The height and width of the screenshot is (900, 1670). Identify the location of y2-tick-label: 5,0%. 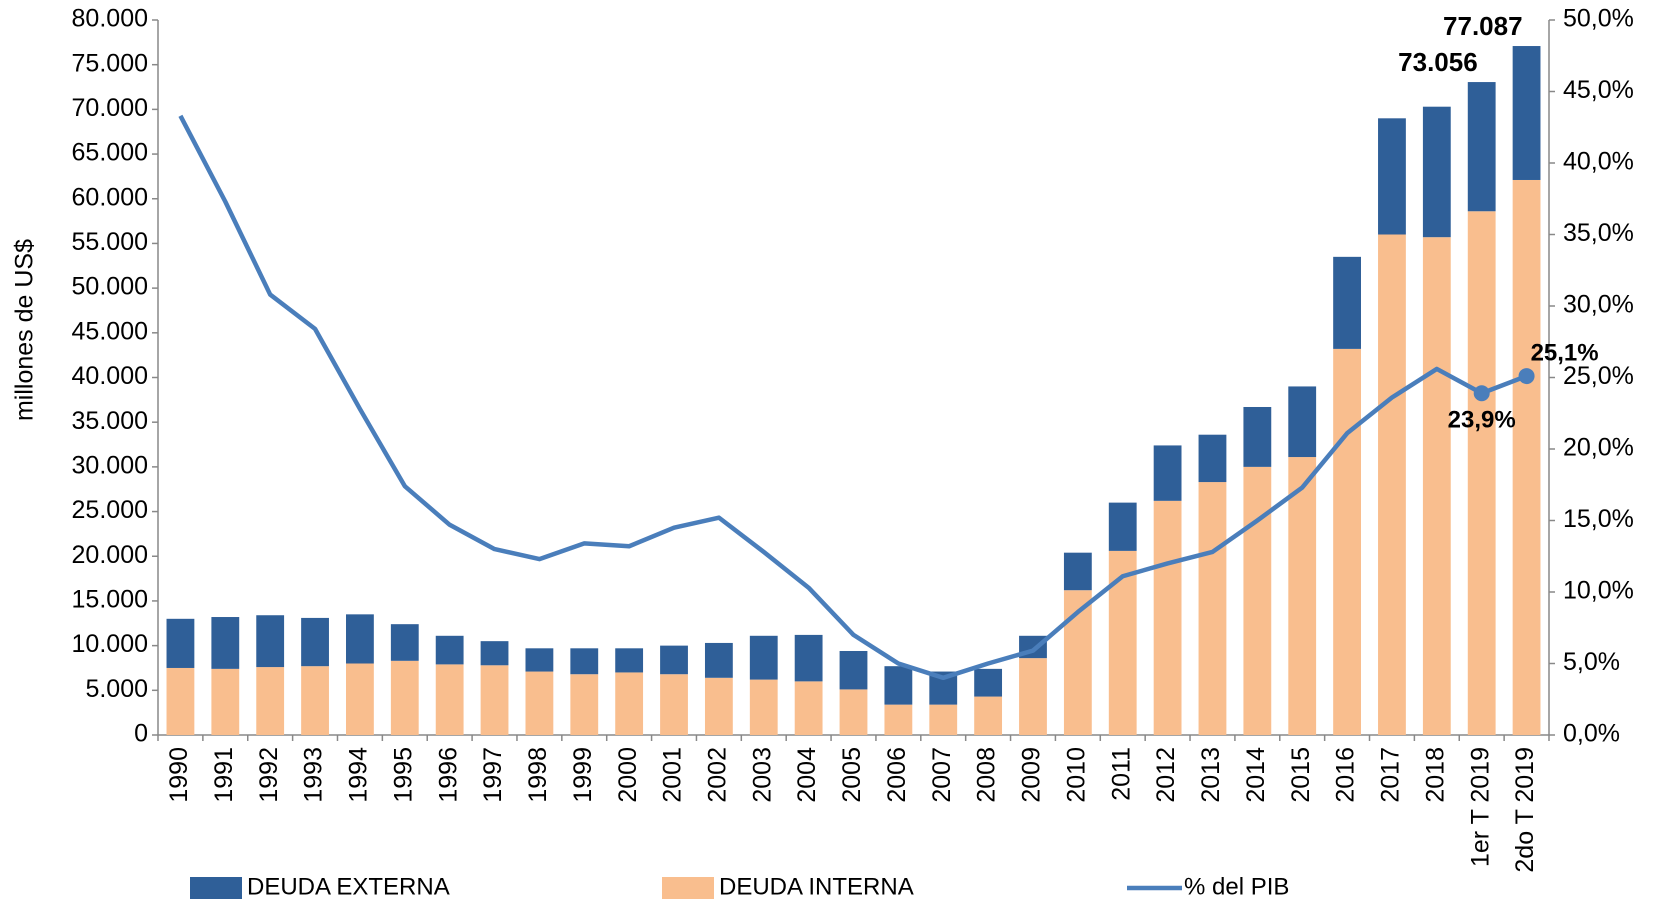
(1591, 662).